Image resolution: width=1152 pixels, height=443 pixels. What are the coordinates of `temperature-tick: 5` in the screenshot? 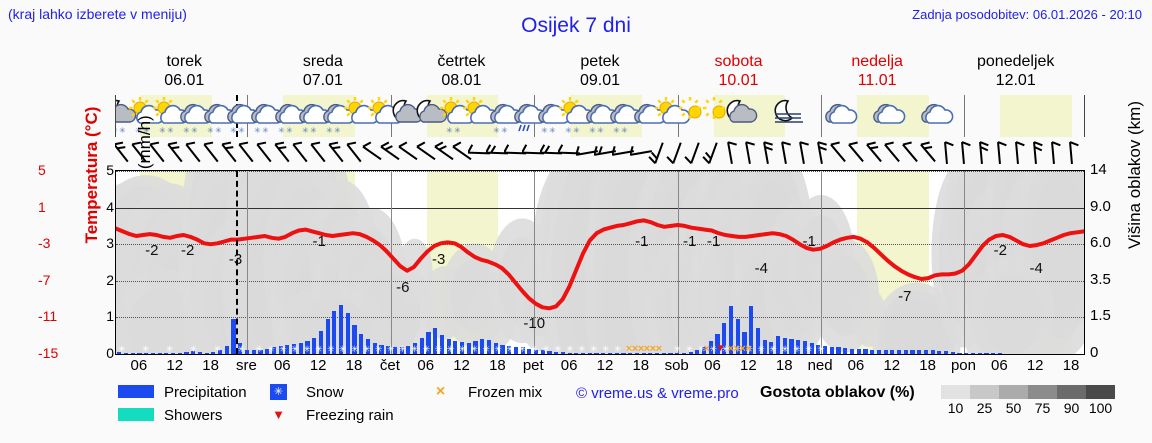 It's located at (42, 170).